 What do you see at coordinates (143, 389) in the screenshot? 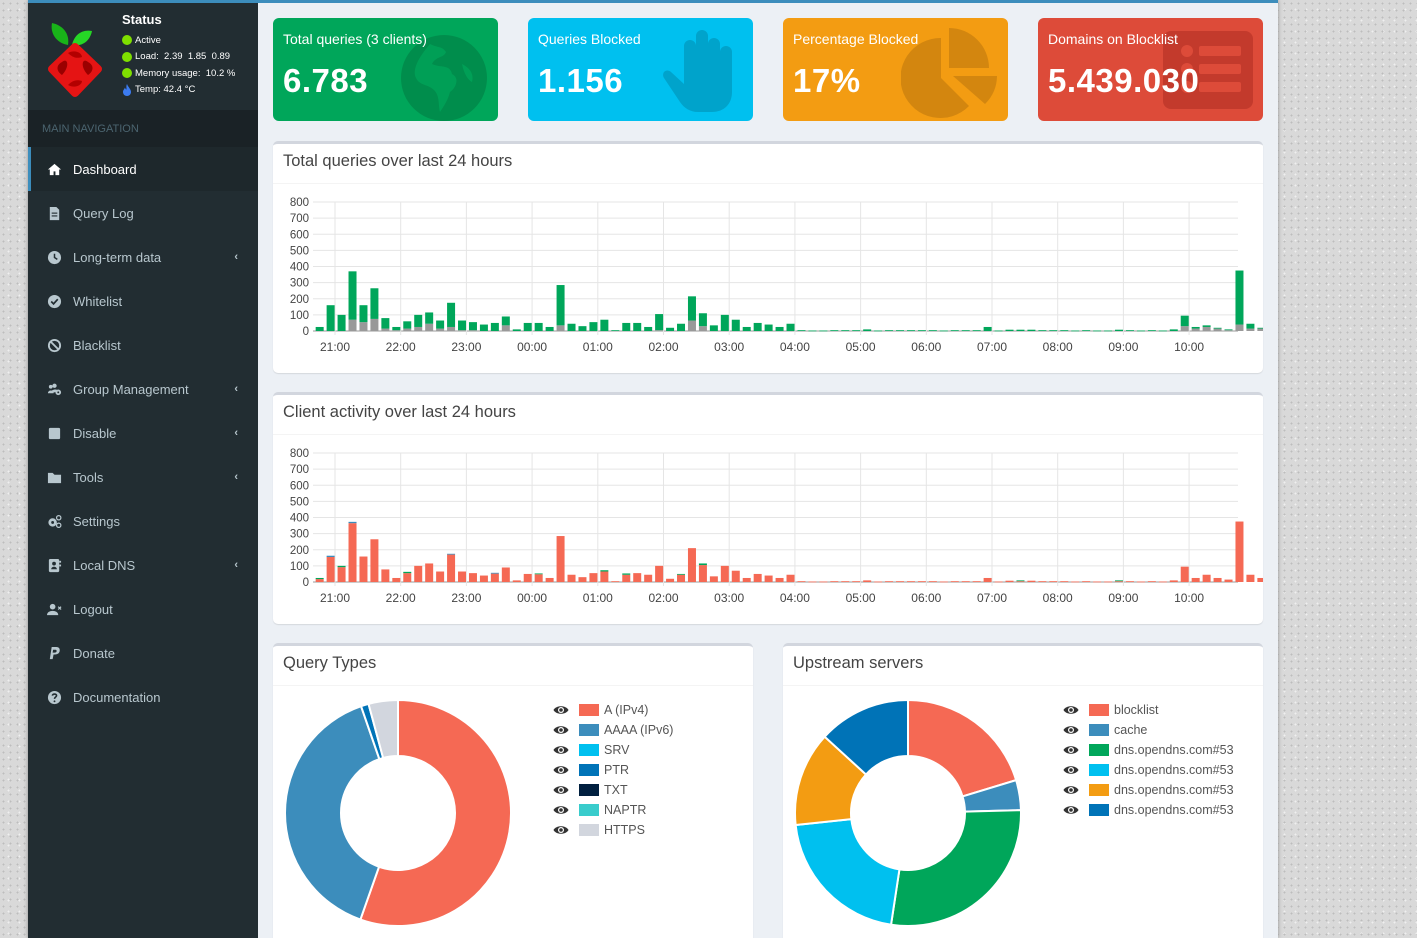
I see `sidebar-item-group-management: Group Management ‹` at bounding box center [143, 389].